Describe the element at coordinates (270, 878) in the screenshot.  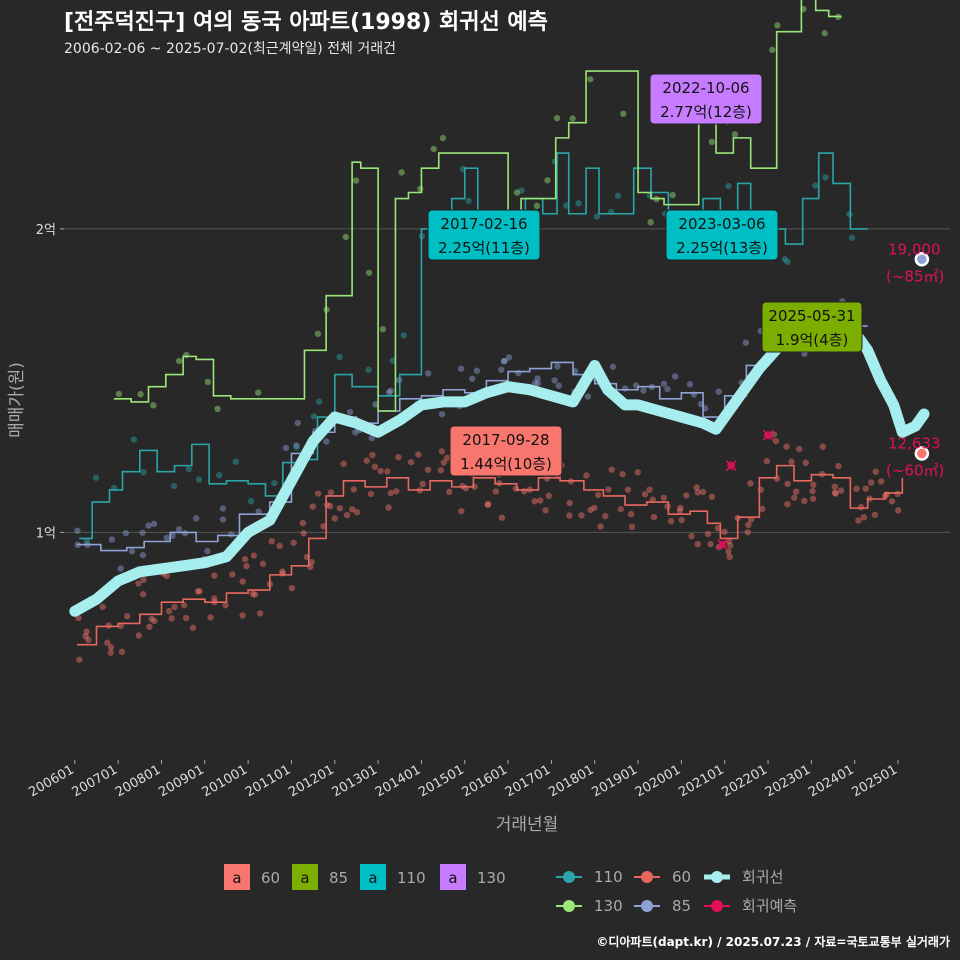
I see `legend-label-60: 60` at that location.